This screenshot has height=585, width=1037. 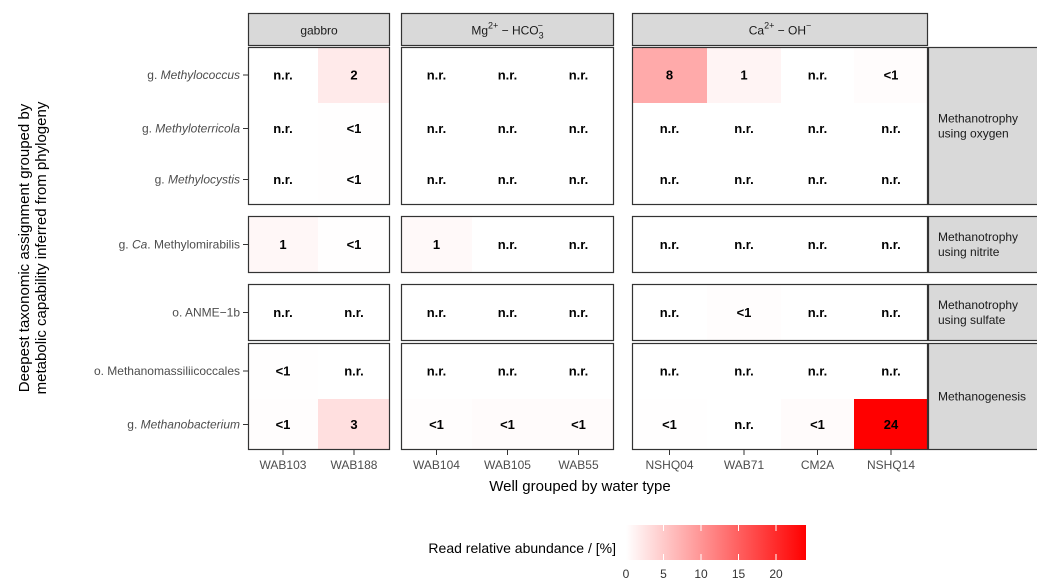 What do you see at coordinates (972, 320) in the screenshot?
I see `row-group-label: using sulfate` at bounding box center [972, 320].